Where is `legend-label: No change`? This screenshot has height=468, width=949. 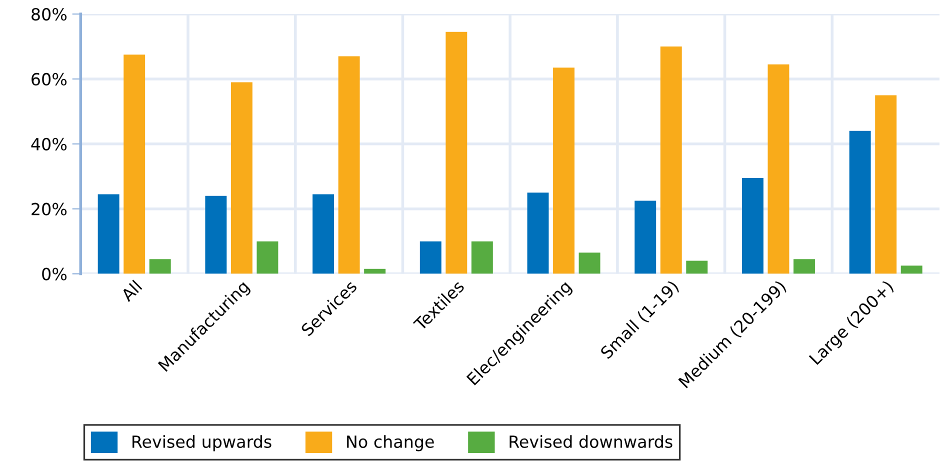 legend-label: No change is located at coordinates (390, 443).